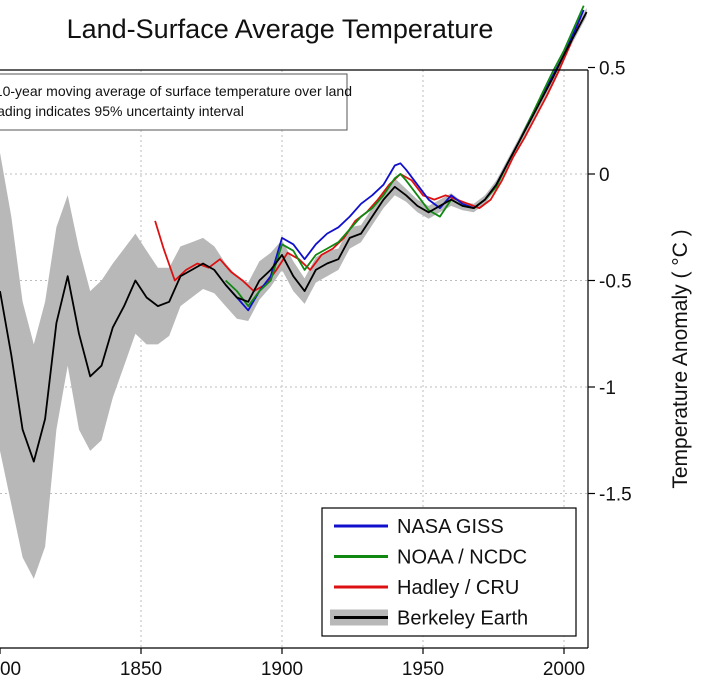 The image size is (706, 698). I want to click on y-tick-label: 0, so click(604, 175).